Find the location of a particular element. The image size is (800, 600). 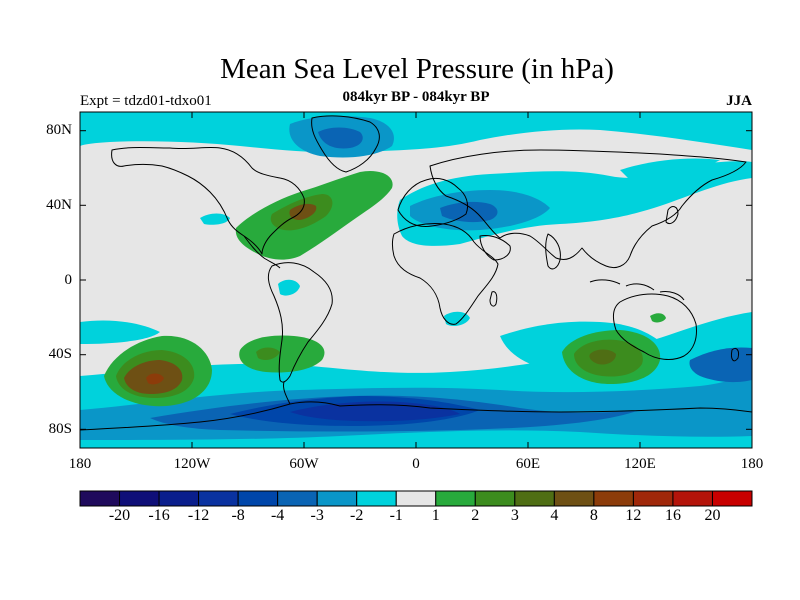

north-pacific-cyan is located at coordinates (670, 169).